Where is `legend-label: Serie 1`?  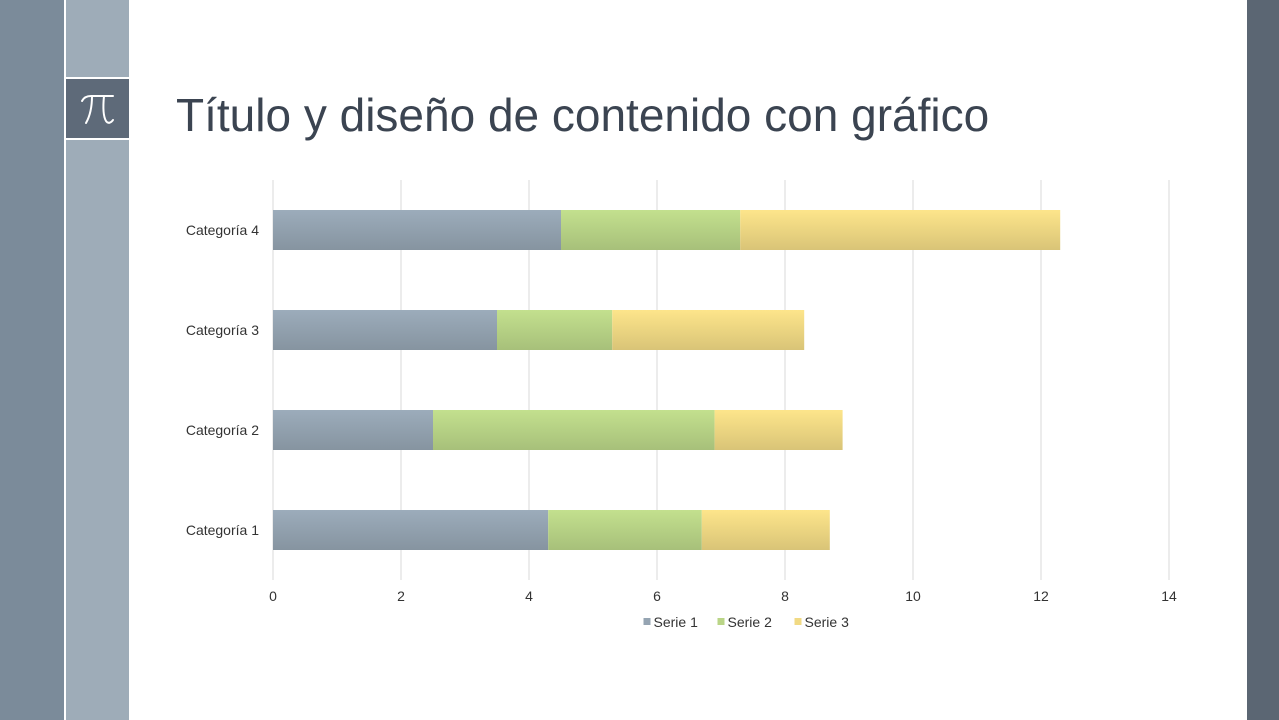 legend-label: Serie 1 is located at coordinates (676, 622).